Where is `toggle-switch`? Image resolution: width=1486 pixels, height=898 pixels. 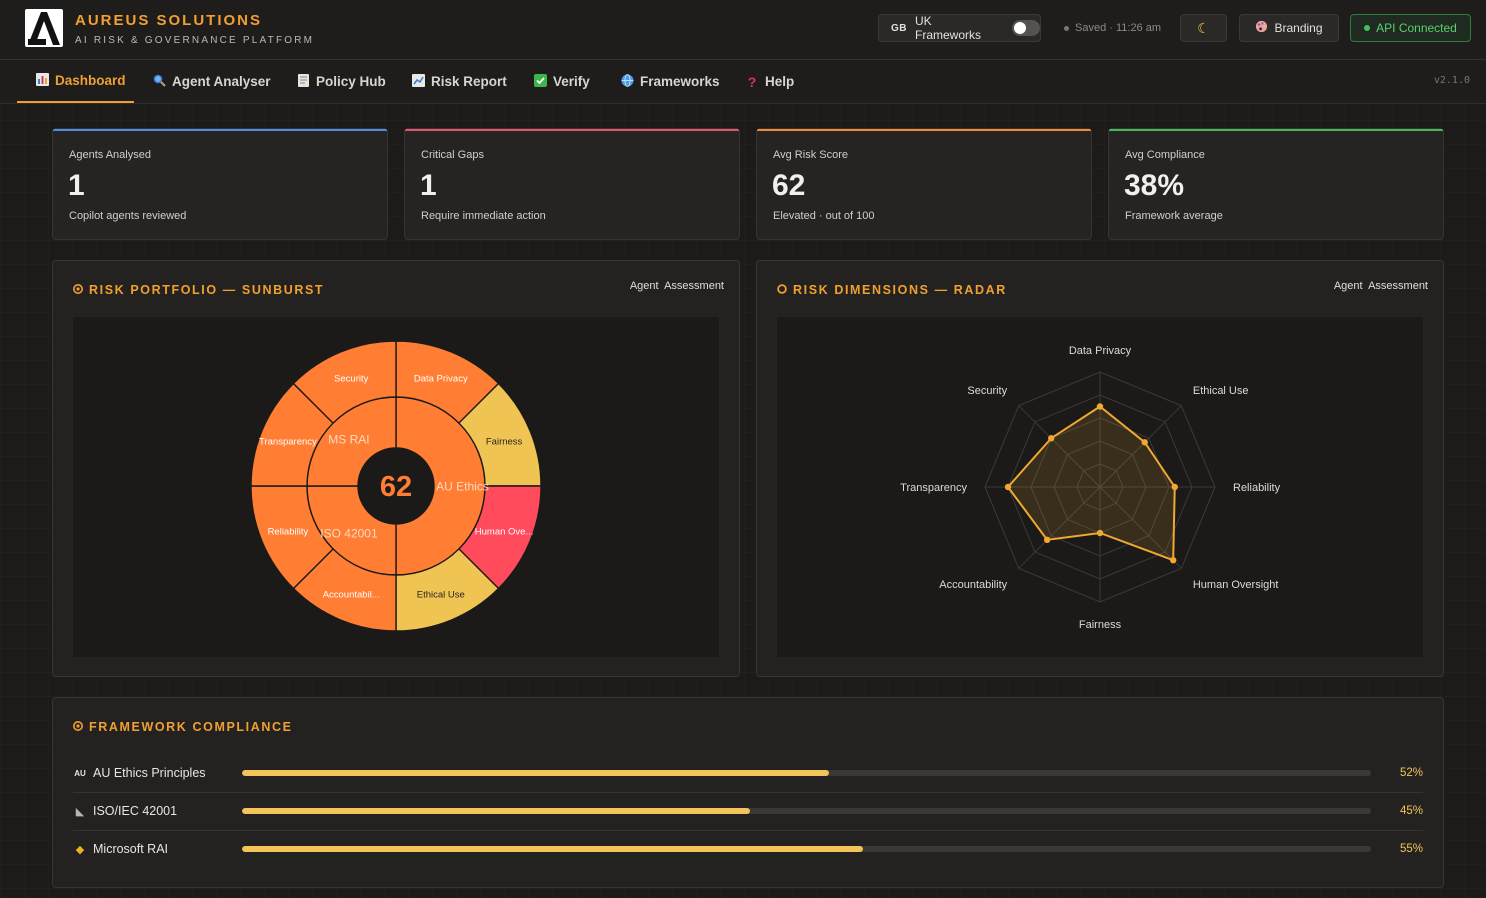
toggle-switch is located at coordinates (1026, 28).